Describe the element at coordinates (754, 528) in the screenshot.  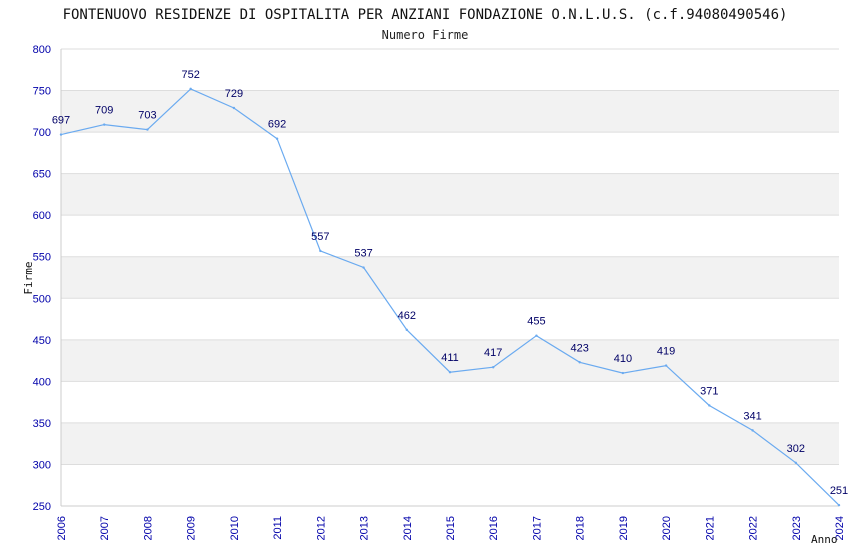
I see `x-tick-label: 2022` at that location.